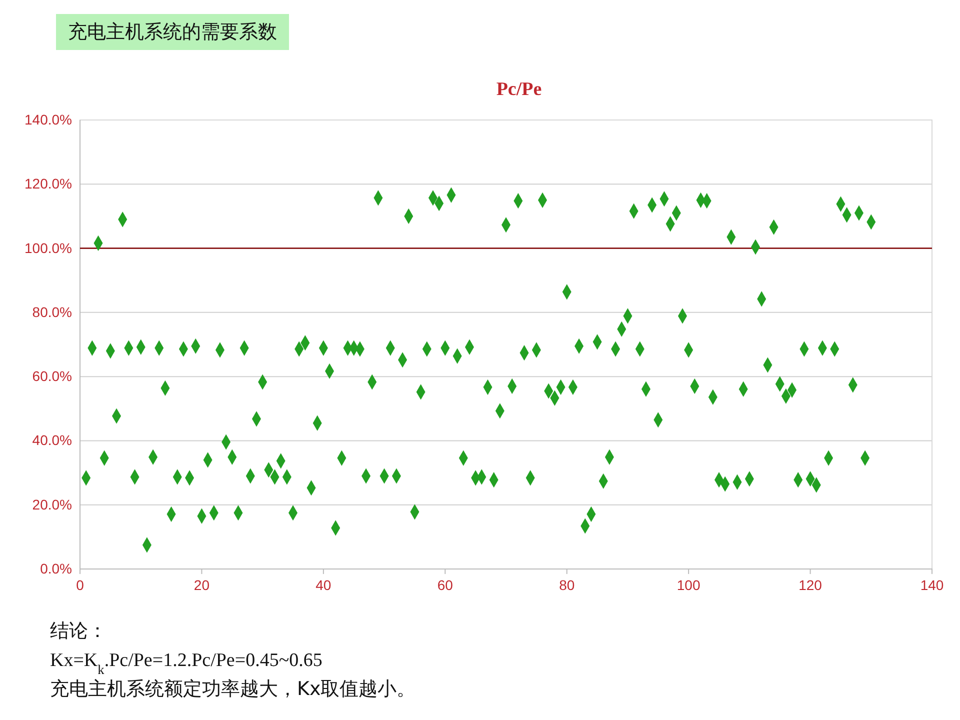  Describe the element at coordinates (52, 504) in the screenshot. I see `y-tick-label: 20.0%` at that location.